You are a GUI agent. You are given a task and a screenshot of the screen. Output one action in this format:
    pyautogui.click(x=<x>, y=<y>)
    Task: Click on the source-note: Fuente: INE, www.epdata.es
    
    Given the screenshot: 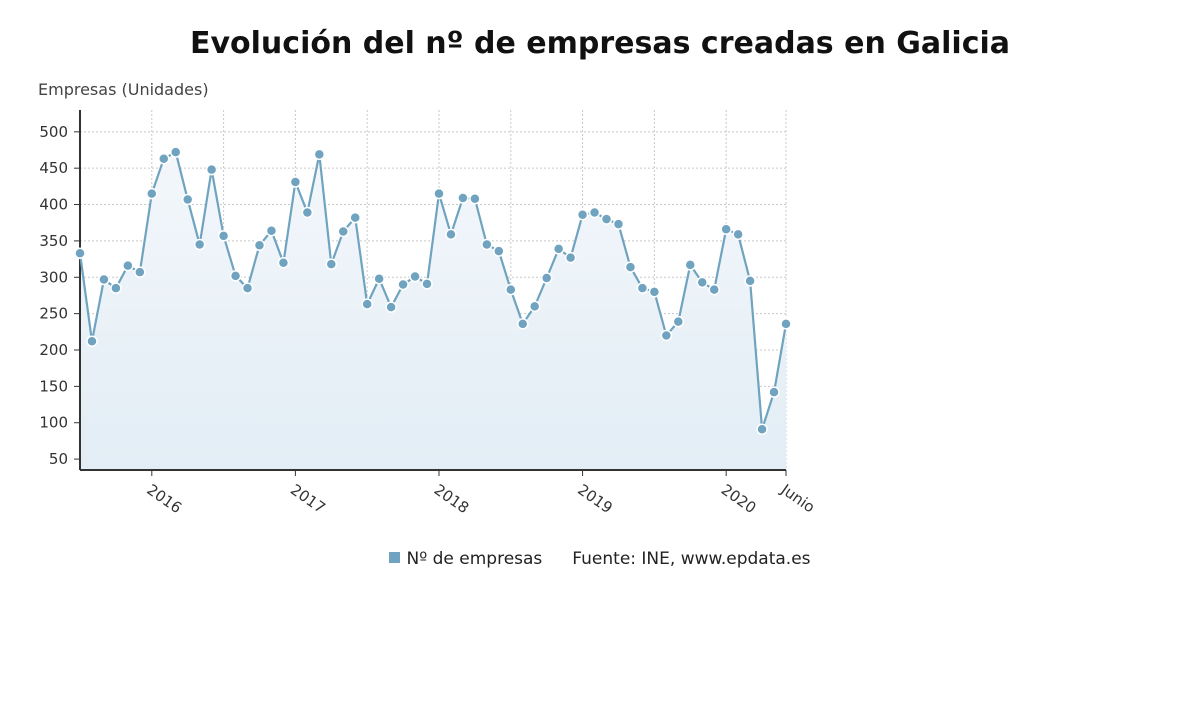 What is the action you would take?
    pyautogui.click(x=691, y=559)
    